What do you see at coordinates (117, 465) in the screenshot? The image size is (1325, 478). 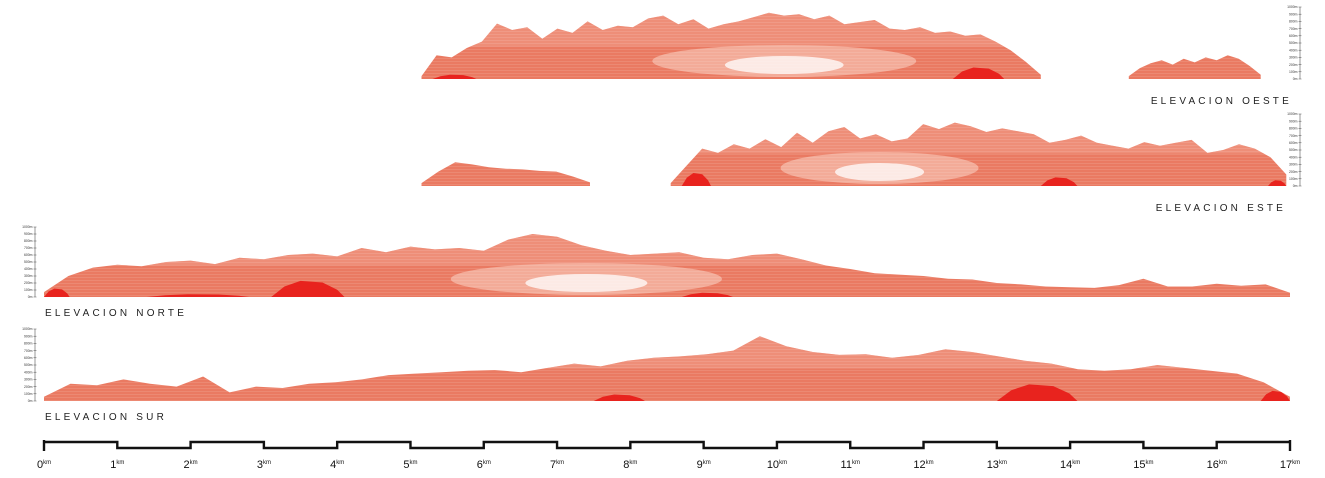 I see `scale-bar-label: 1km` at bounding box center [117, 465].